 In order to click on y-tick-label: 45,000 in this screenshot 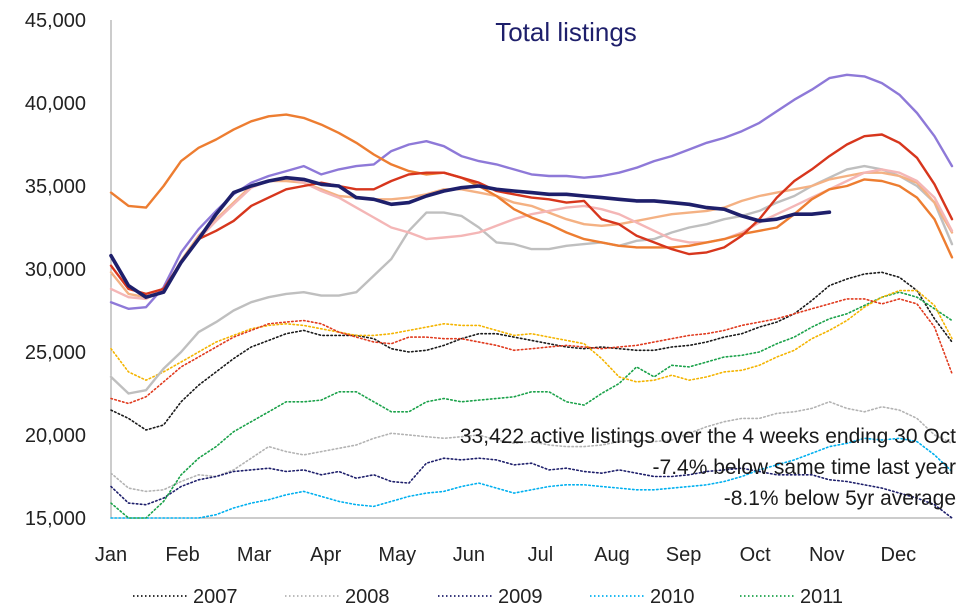, I will do `click(55, 21)`.